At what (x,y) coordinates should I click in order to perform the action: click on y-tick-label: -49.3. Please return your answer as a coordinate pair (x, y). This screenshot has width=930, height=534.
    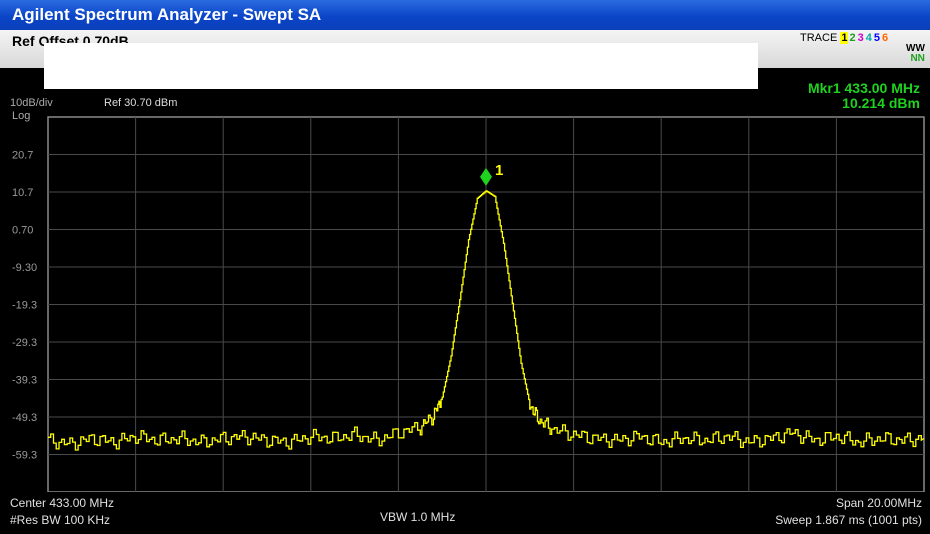
    Looking at the image, I should click on (24, 418).